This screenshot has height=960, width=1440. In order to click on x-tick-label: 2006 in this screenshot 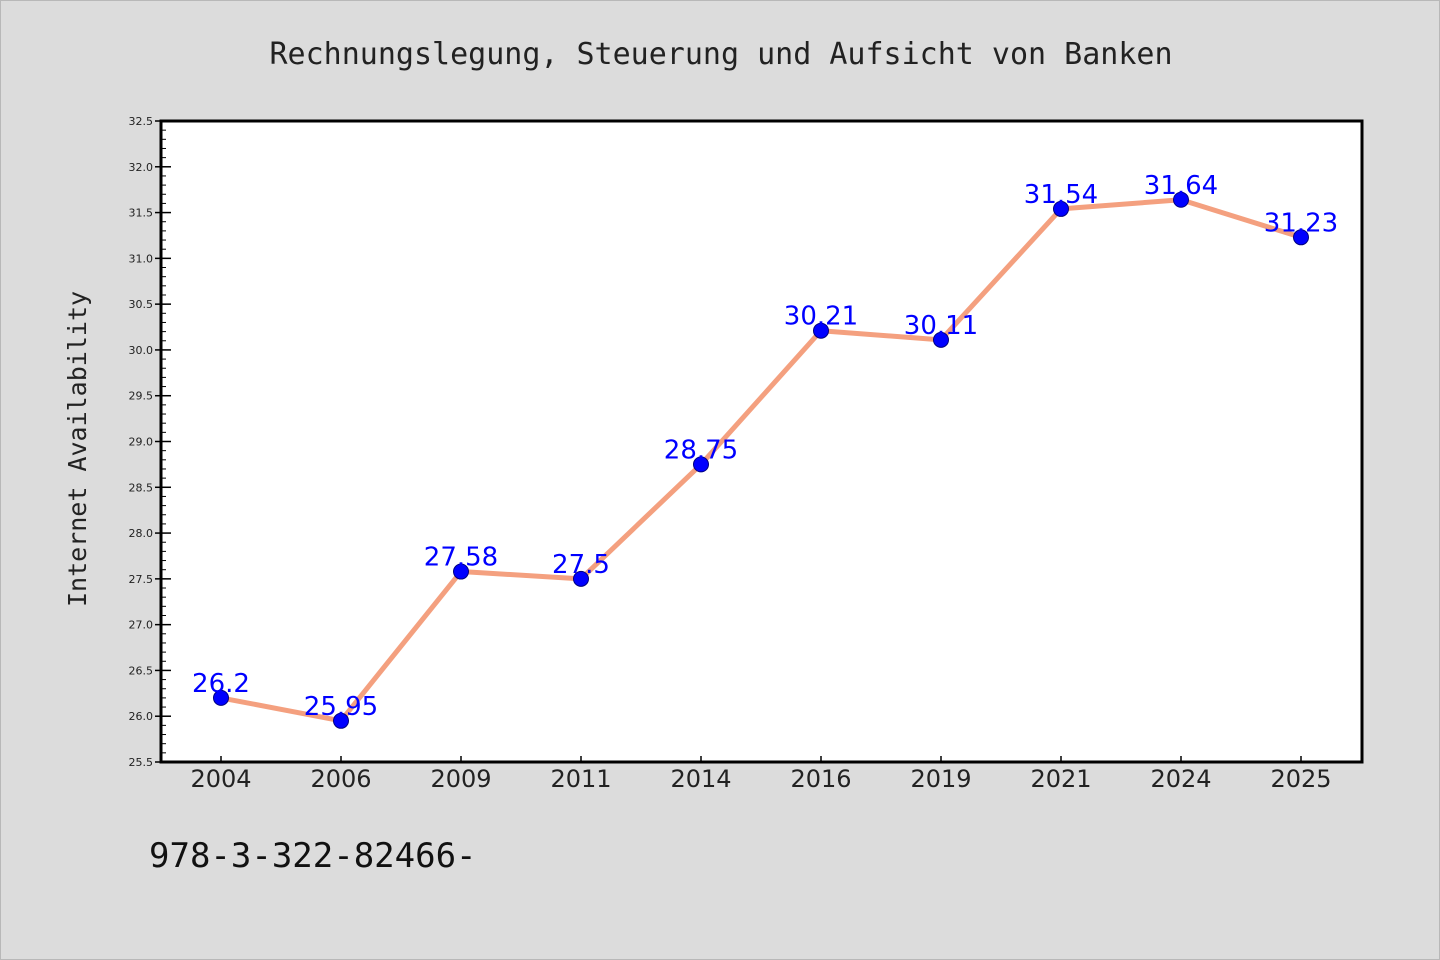, I will do `click(340, 779)`.